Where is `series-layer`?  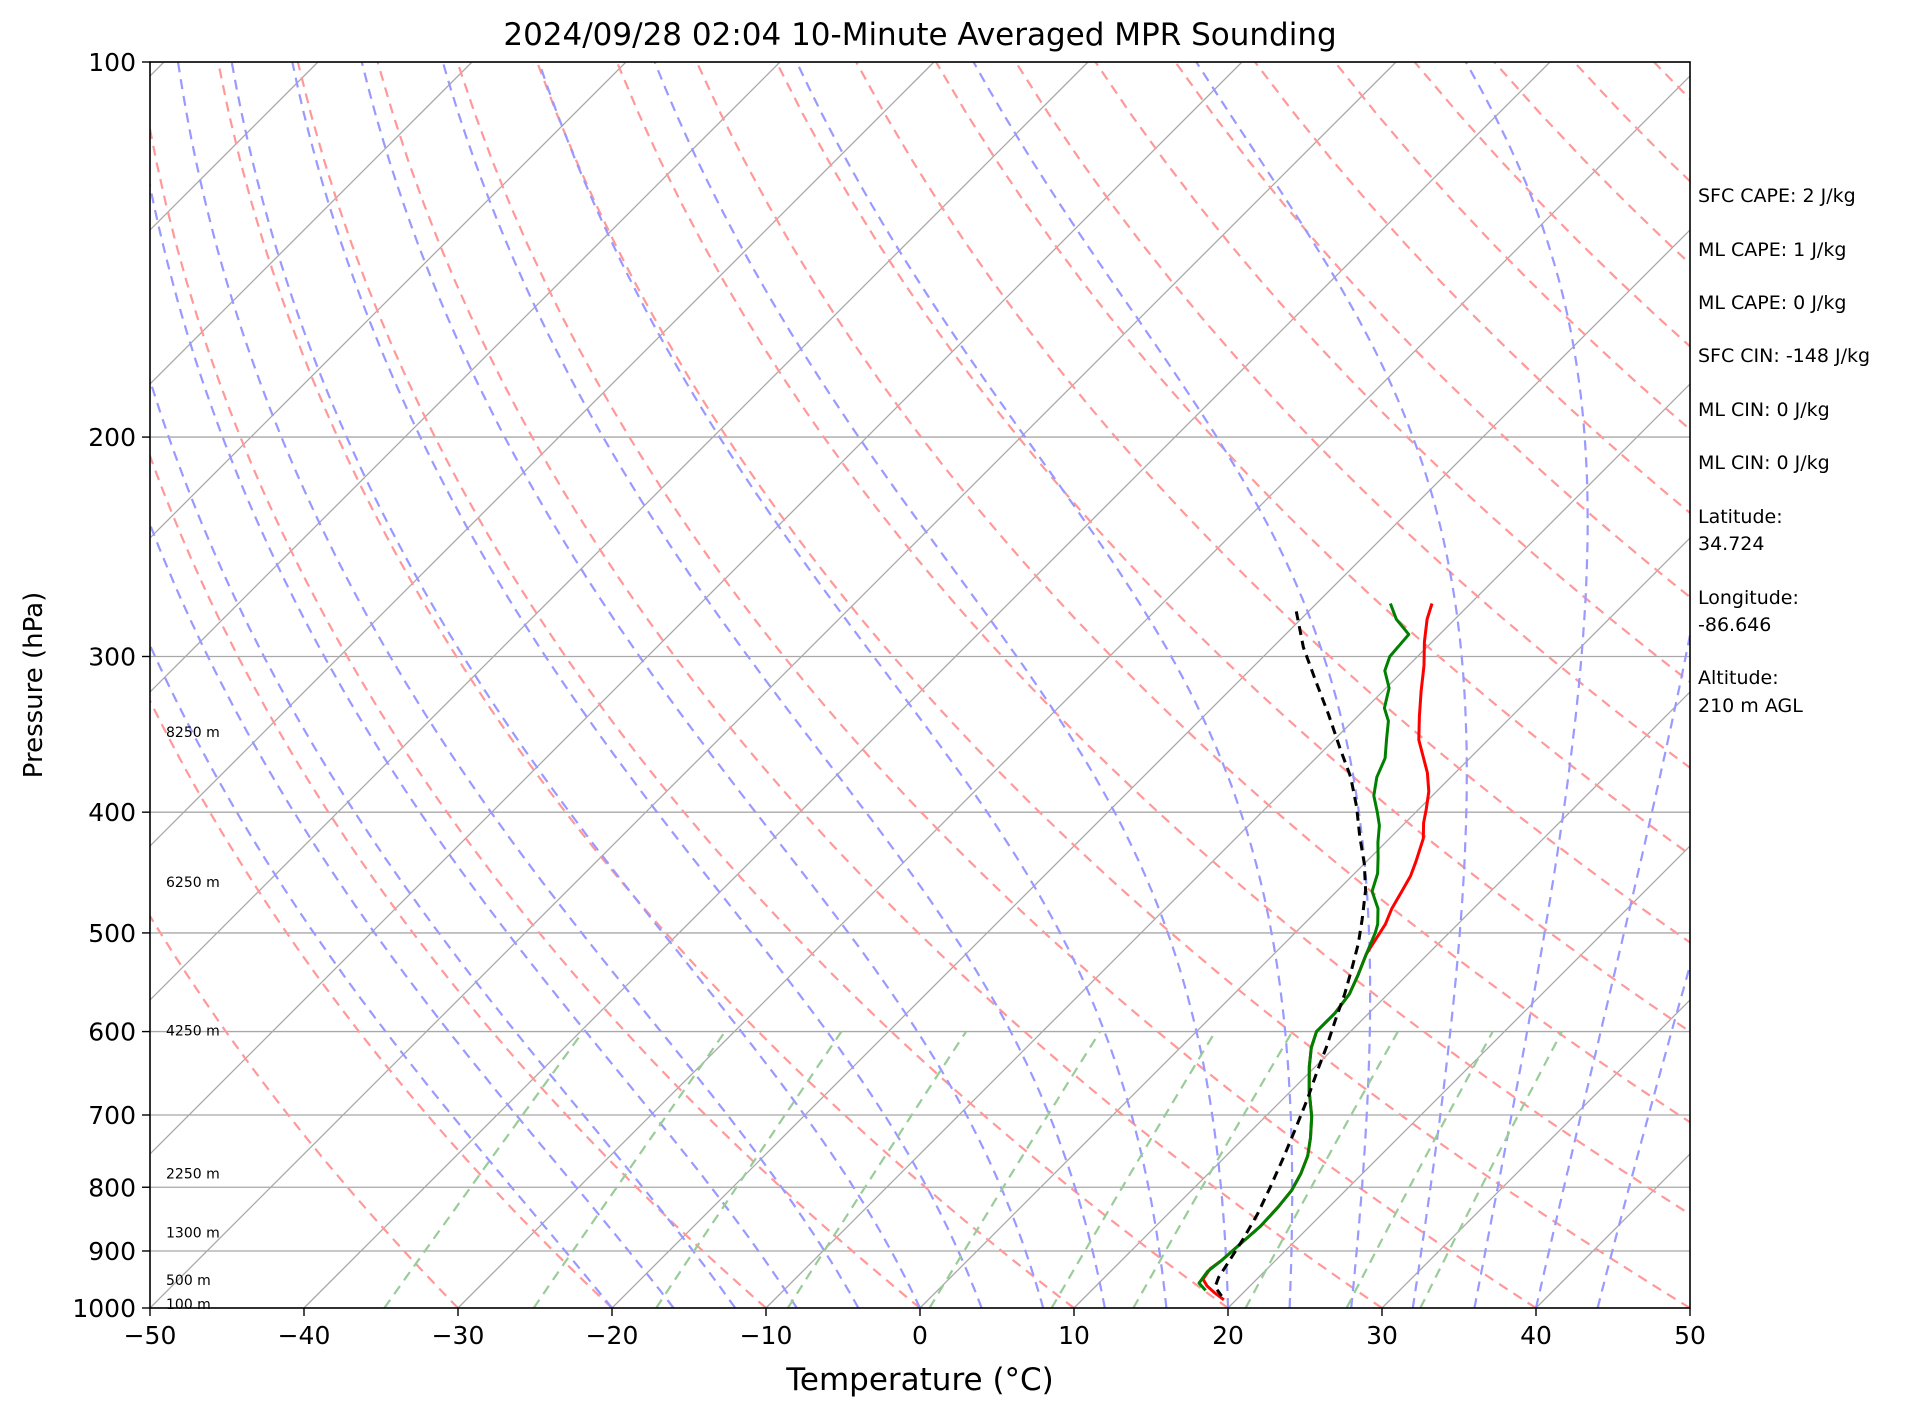
series-layer is located at coordinates (1315, 952).